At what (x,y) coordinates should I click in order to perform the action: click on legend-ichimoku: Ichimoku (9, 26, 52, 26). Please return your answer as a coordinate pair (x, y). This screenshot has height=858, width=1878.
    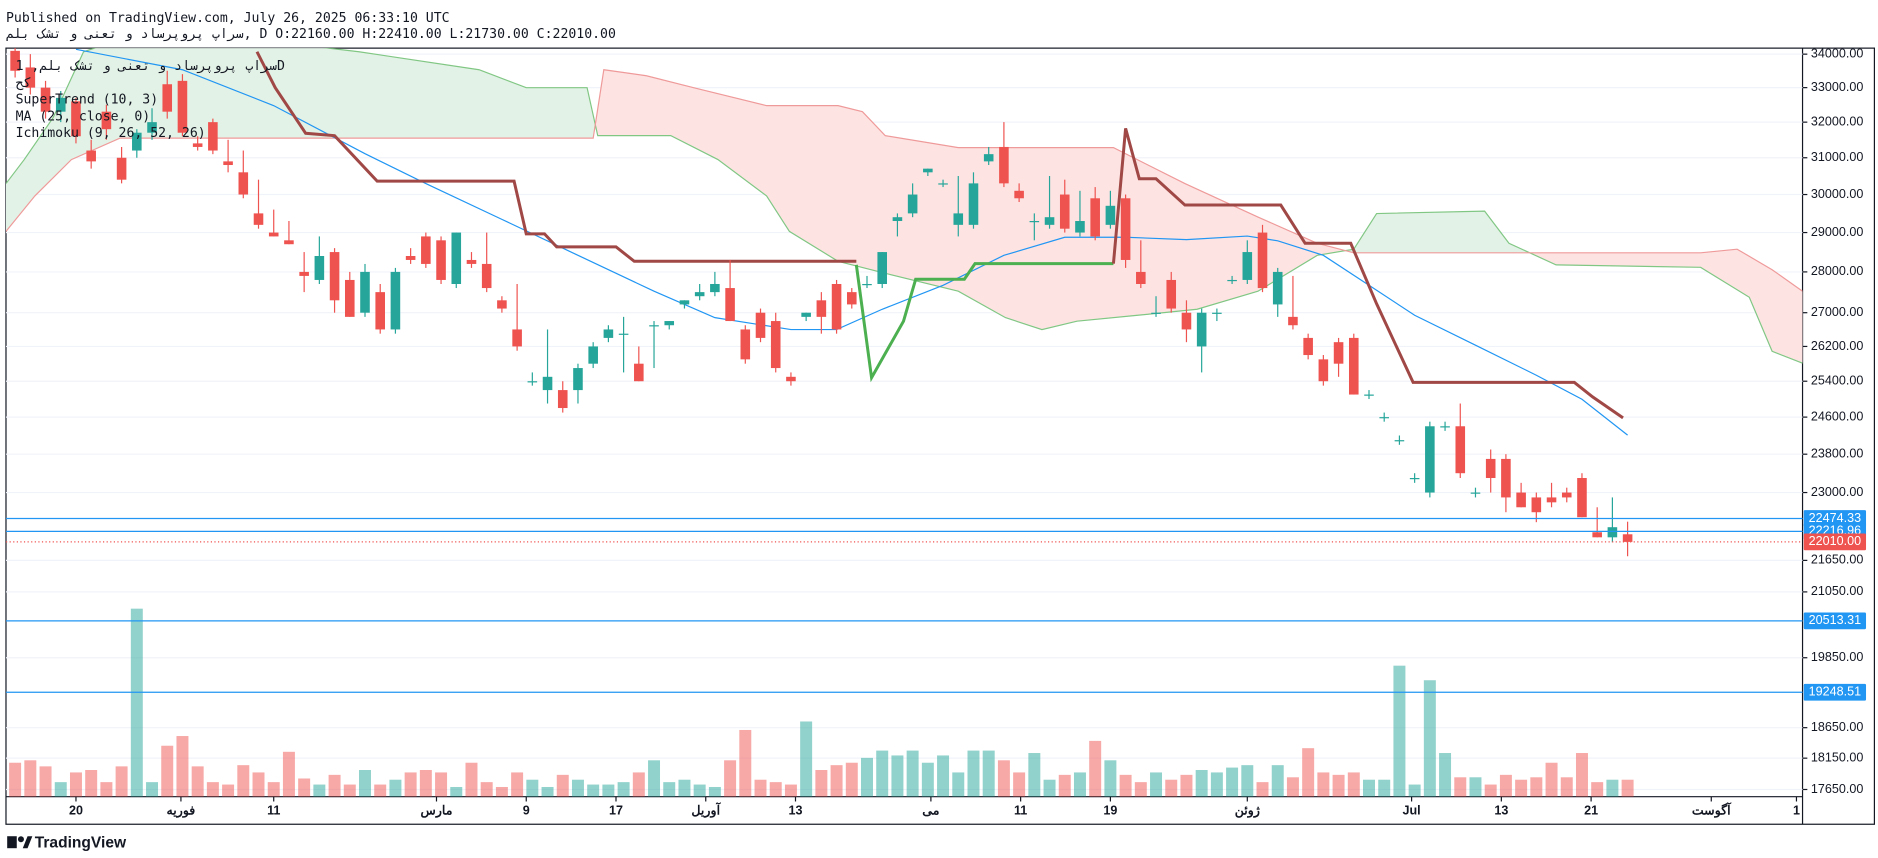
    Looking at the image, I should click on (111, 133).